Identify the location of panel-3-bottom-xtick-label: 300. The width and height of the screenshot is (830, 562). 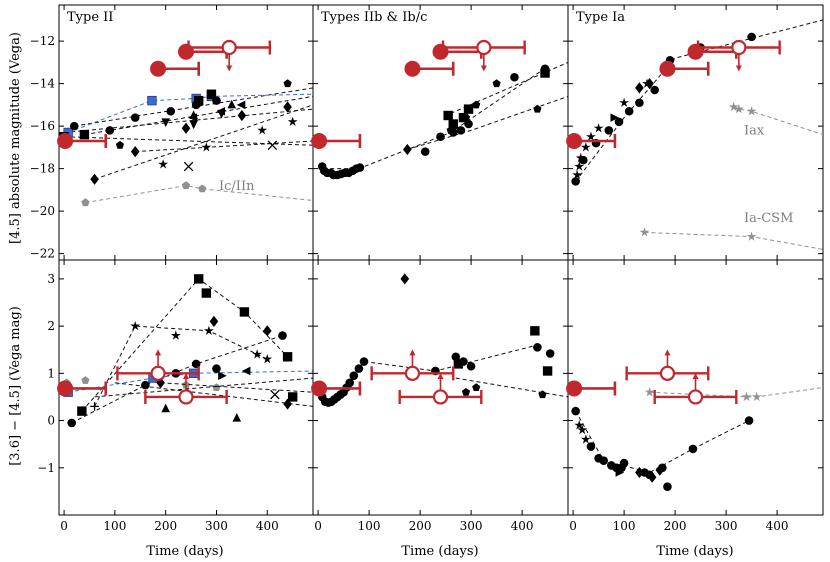
(726, 526).